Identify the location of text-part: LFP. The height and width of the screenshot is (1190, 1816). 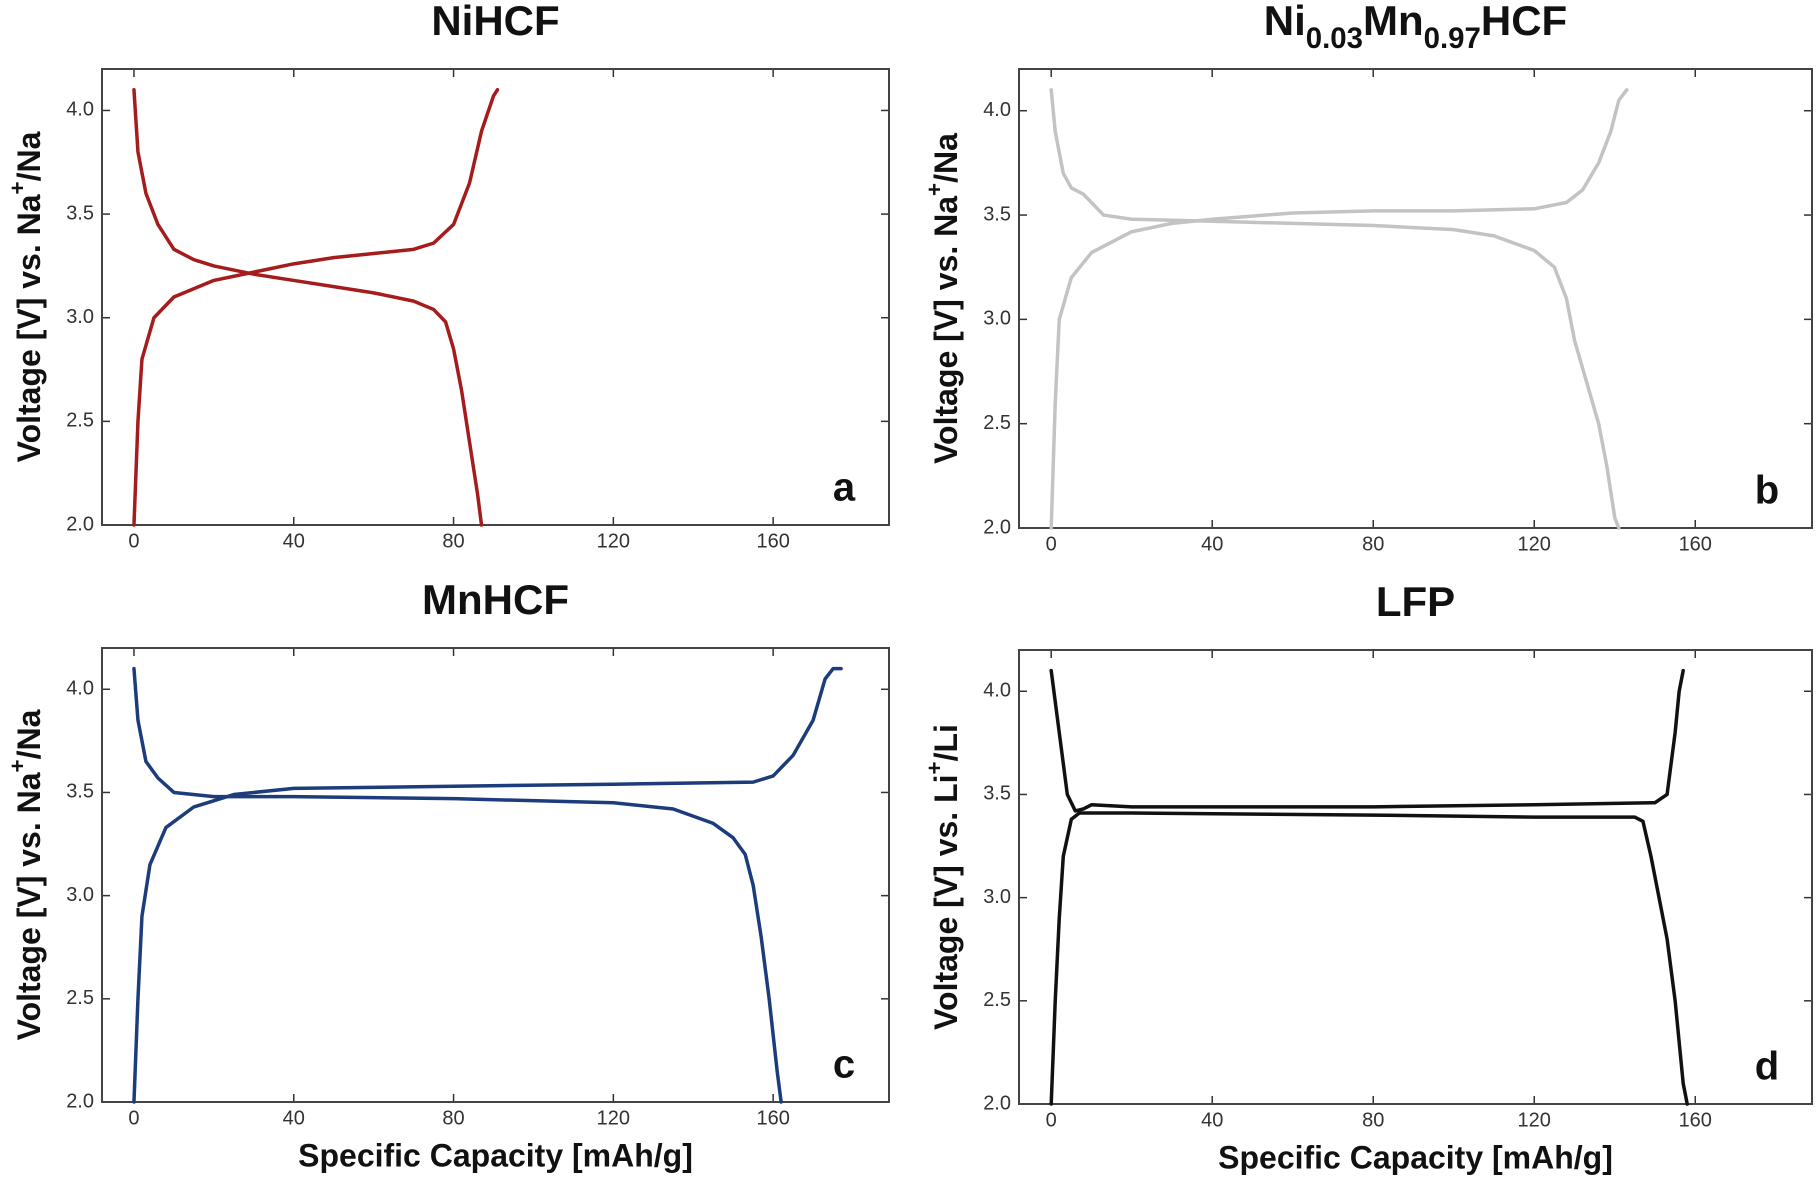
(1415, 601).